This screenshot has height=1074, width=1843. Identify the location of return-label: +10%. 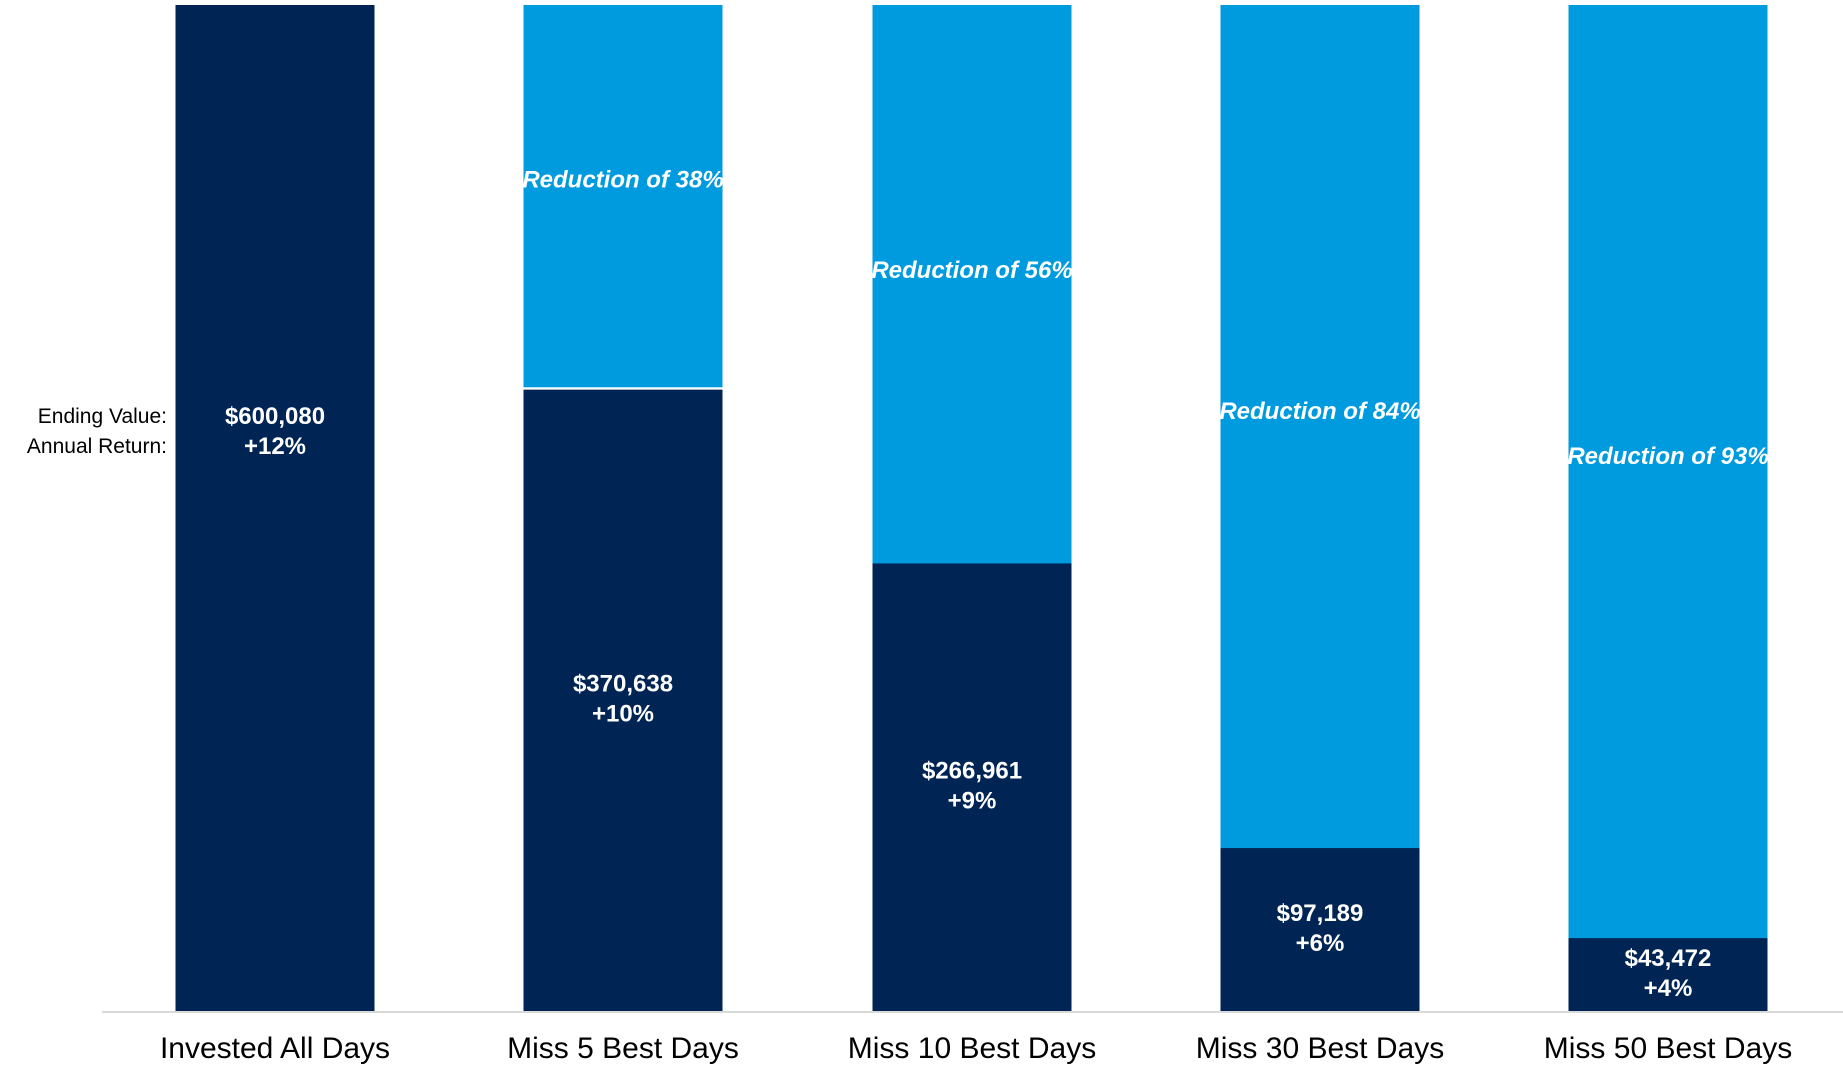
(623, 714).